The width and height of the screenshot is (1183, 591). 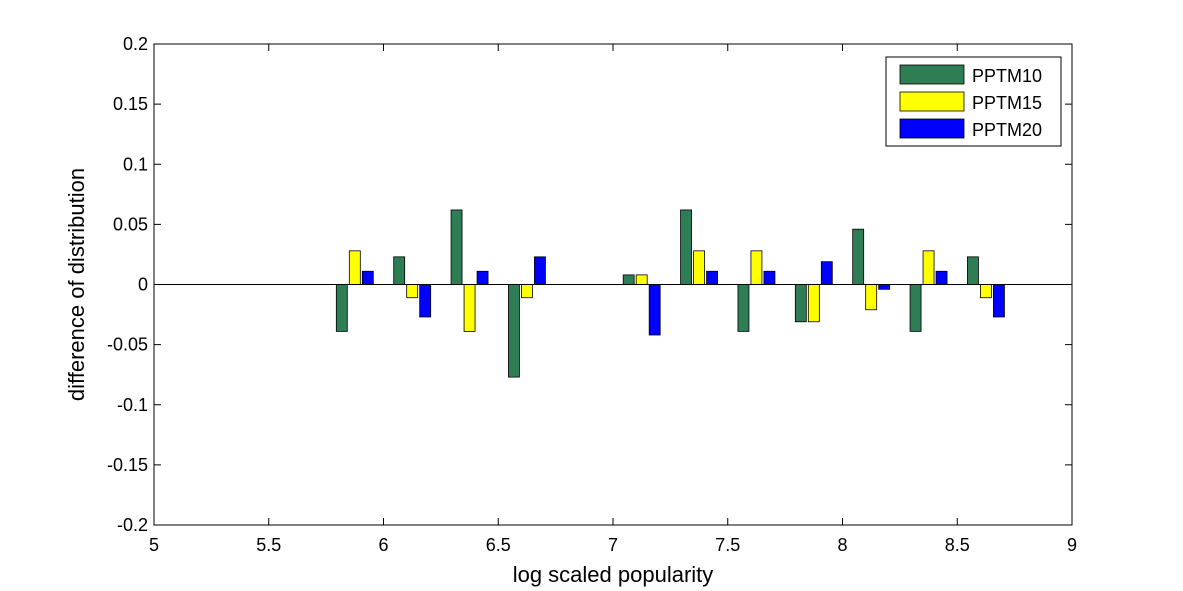 I want to click on y-tick-label: 0, so click(x=143, y=285).